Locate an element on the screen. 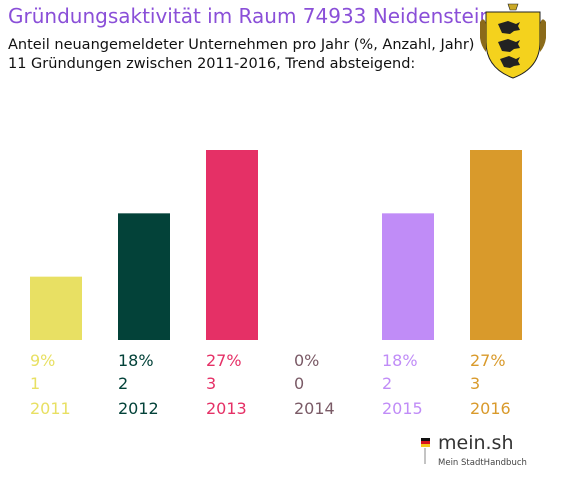 Image resolution: width=562 pixels, height=482 pixels. percent-label-2016: 27% is located at coordinates (488, 360).